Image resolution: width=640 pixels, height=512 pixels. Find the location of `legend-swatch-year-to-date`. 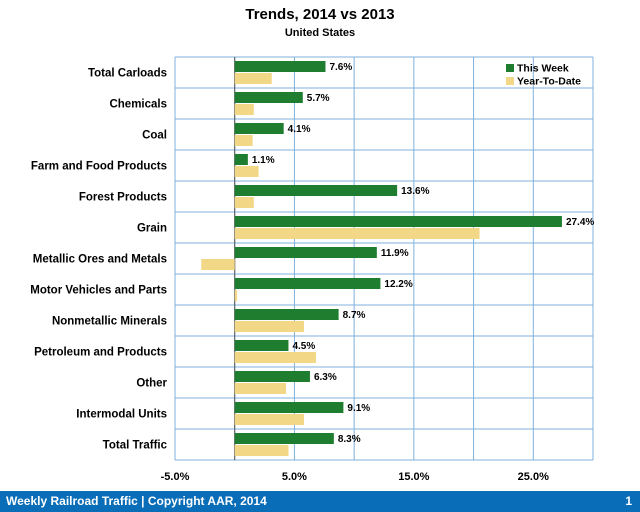

legend-swatch-year-to-date is located at coordinates (510, 81).